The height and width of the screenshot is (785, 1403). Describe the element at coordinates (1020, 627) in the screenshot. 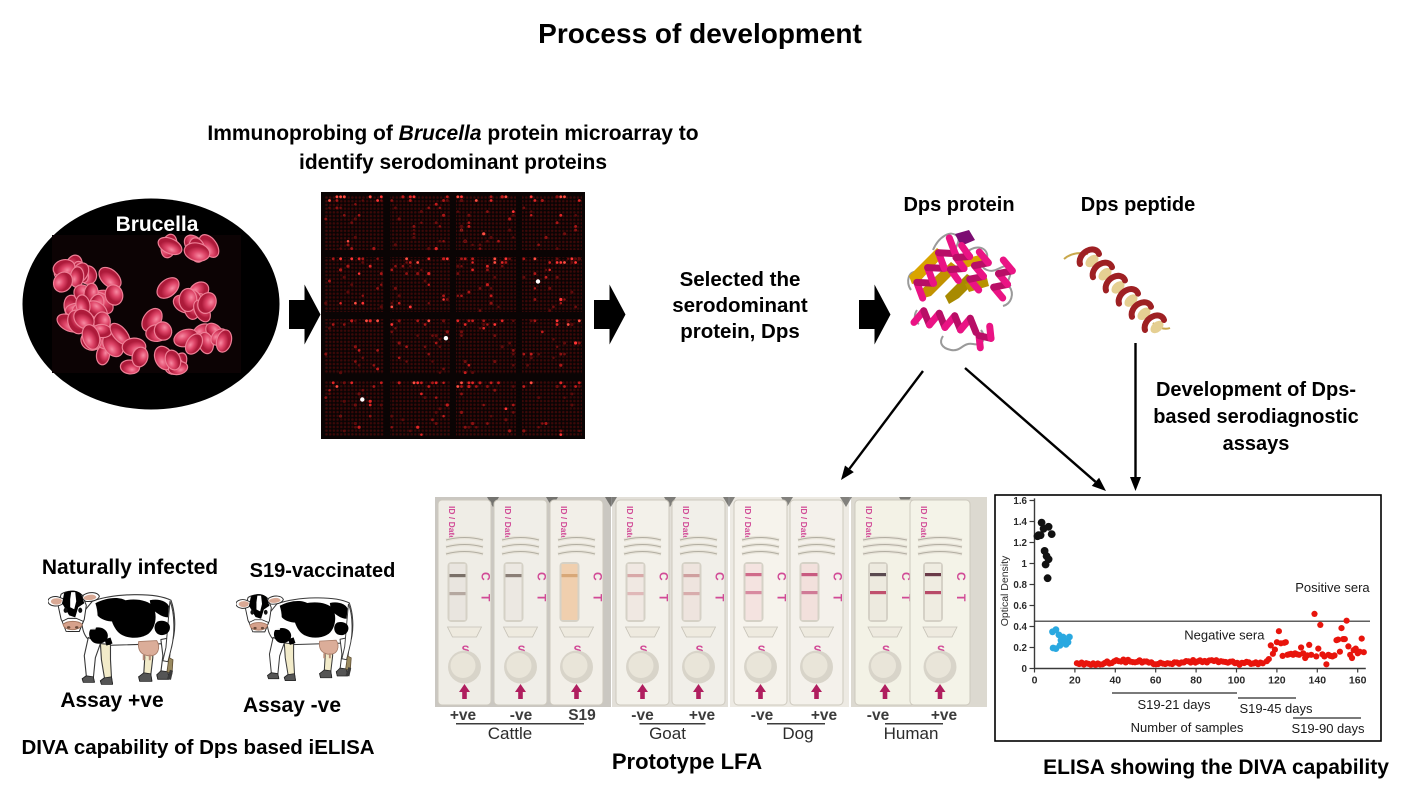

I see `svg-text: 0.4` at that location.